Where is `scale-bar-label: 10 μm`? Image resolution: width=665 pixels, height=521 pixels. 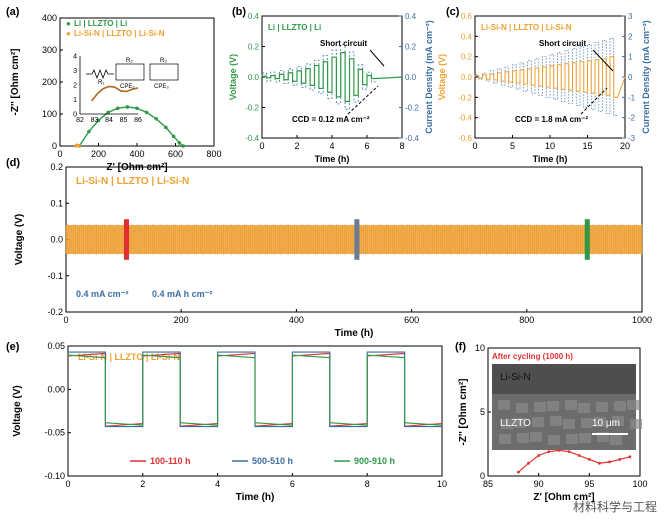 scale-bar-label: 10 μm is located at coordinates (606, 423).